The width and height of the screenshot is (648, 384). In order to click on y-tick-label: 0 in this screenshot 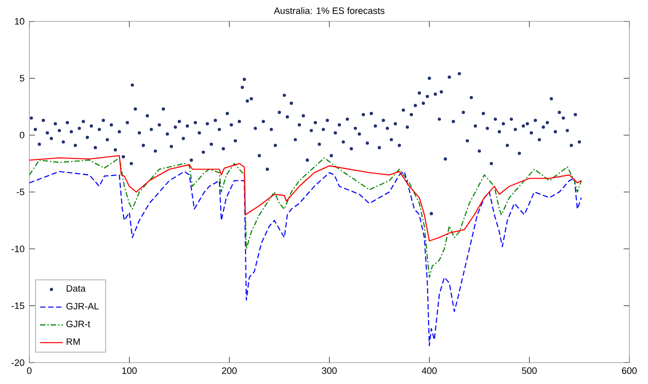, I will do `click(22, 135)`.